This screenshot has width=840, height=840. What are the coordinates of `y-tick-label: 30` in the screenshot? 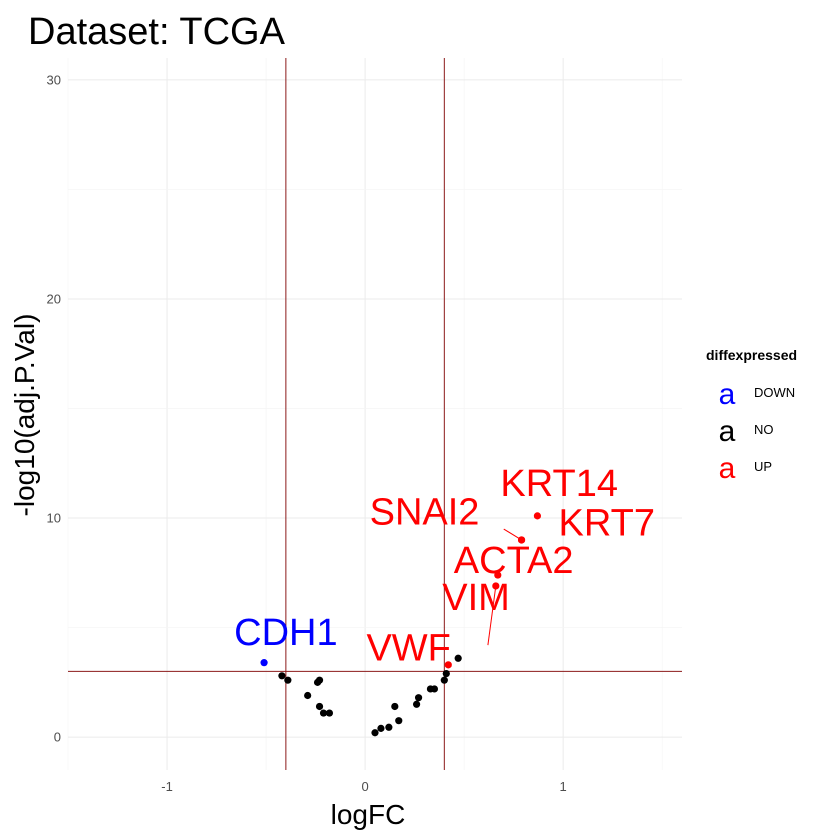 It's located at (54, 79).